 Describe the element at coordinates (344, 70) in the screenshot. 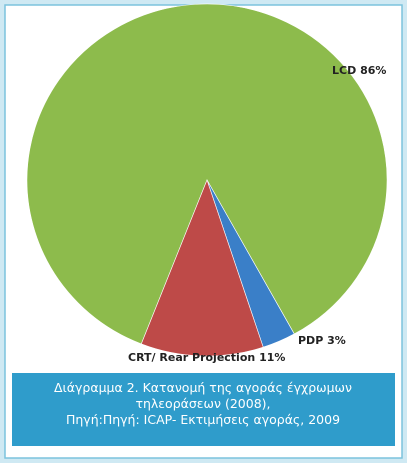

I see `slice-category: LCD` at that location.